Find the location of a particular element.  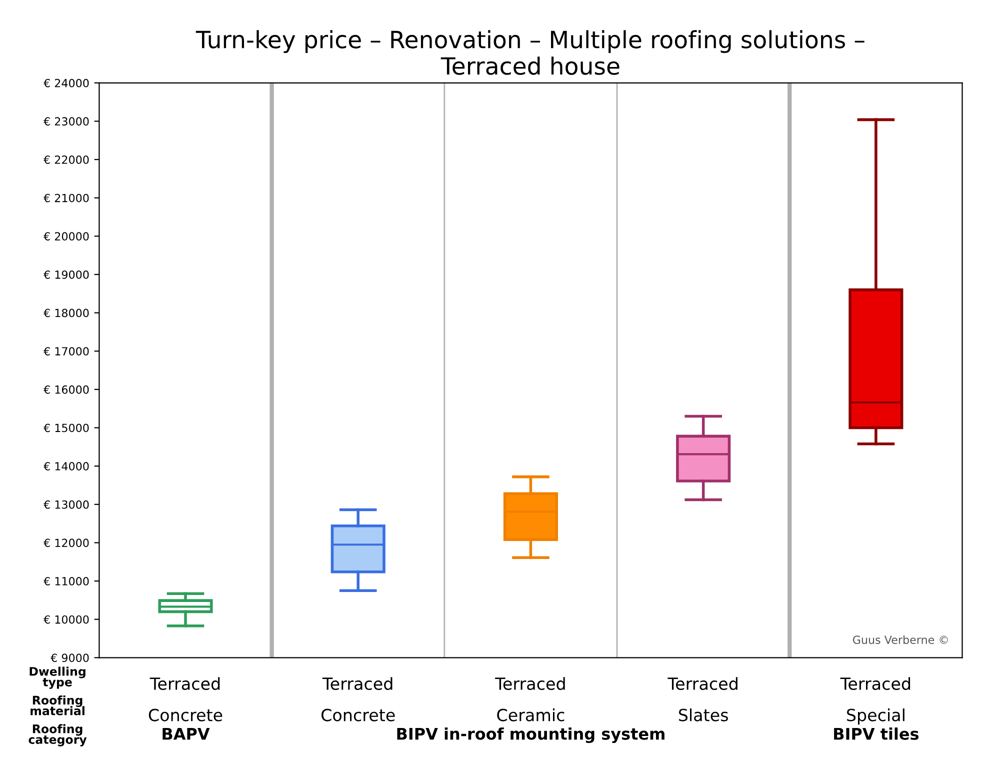

text: Roofing category is located at coordinates (57, 735).